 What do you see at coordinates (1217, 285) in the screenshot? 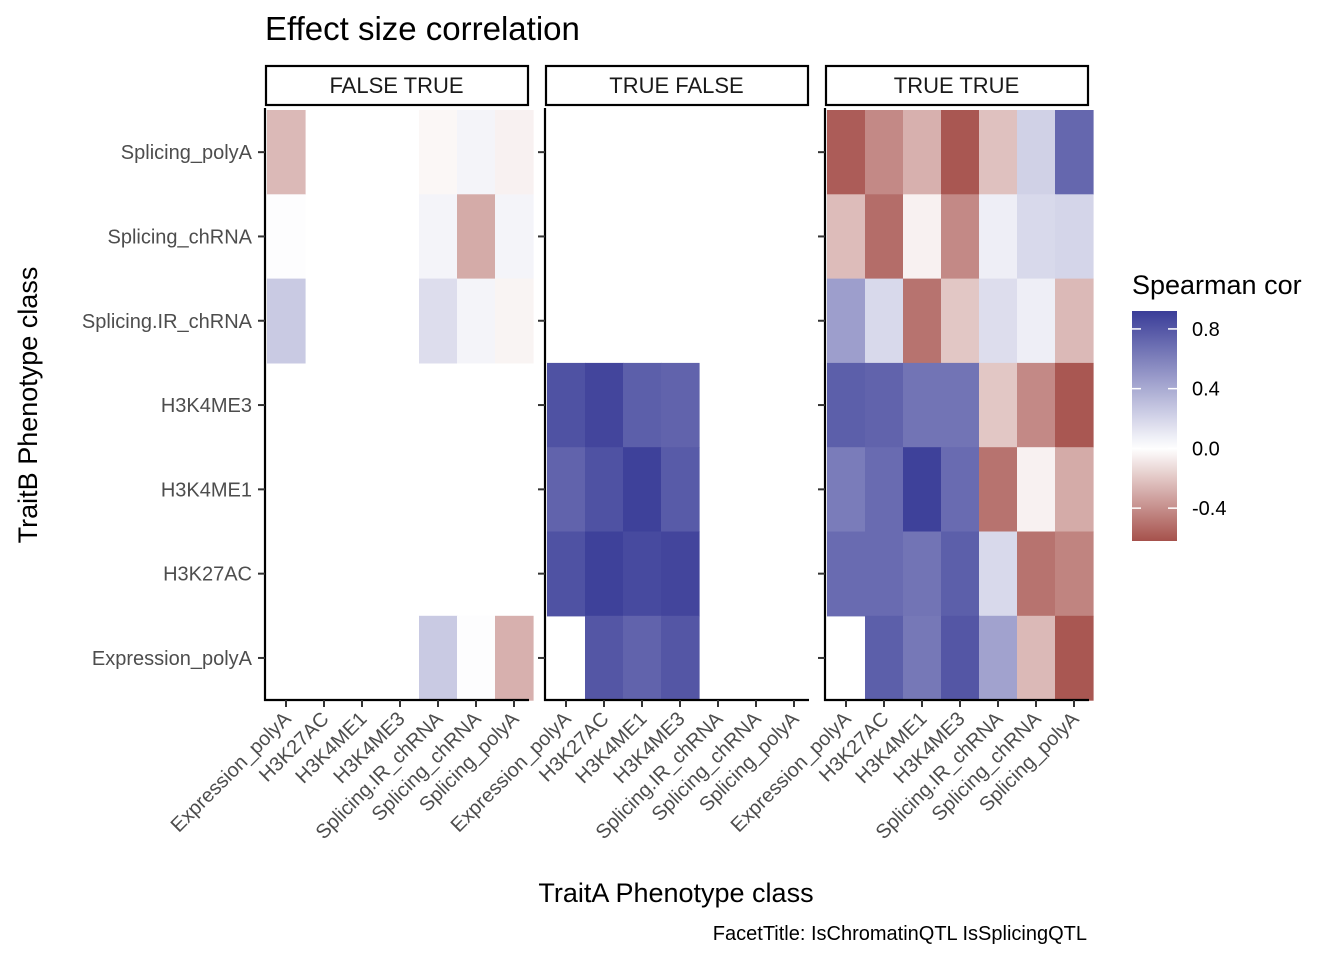
I see `legend-title: Spearman cor` at bounding box center [1217, 285].